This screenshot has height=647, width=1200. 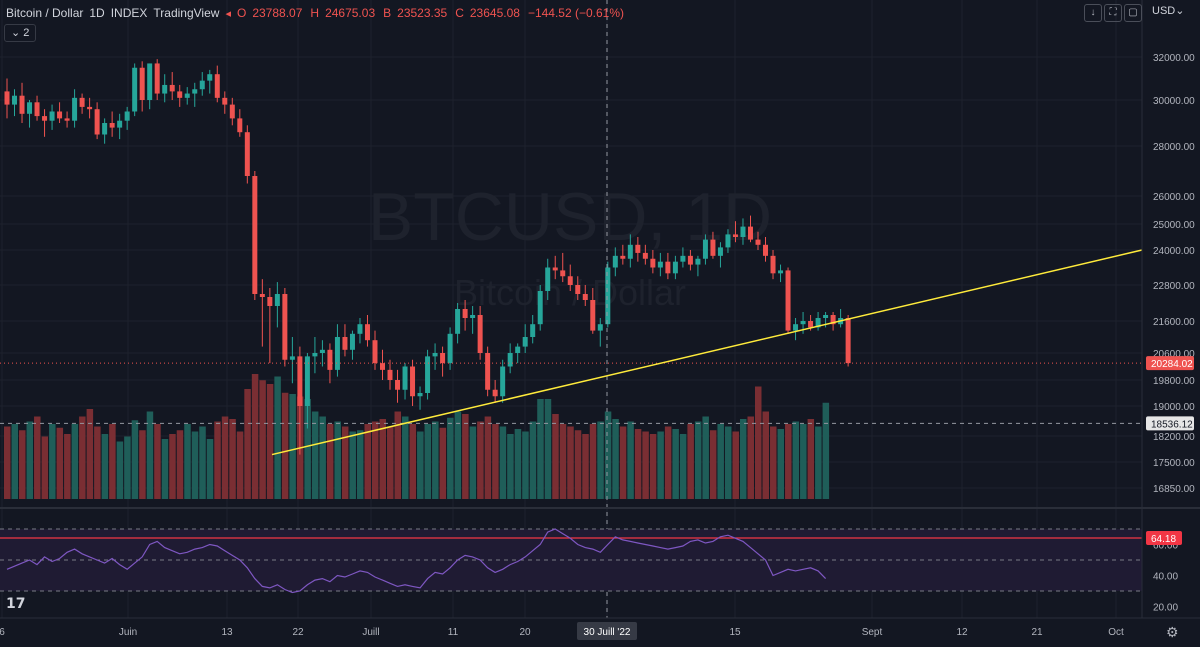 I want to click on time-tick-label: Sept, so click(x=872, y=632).